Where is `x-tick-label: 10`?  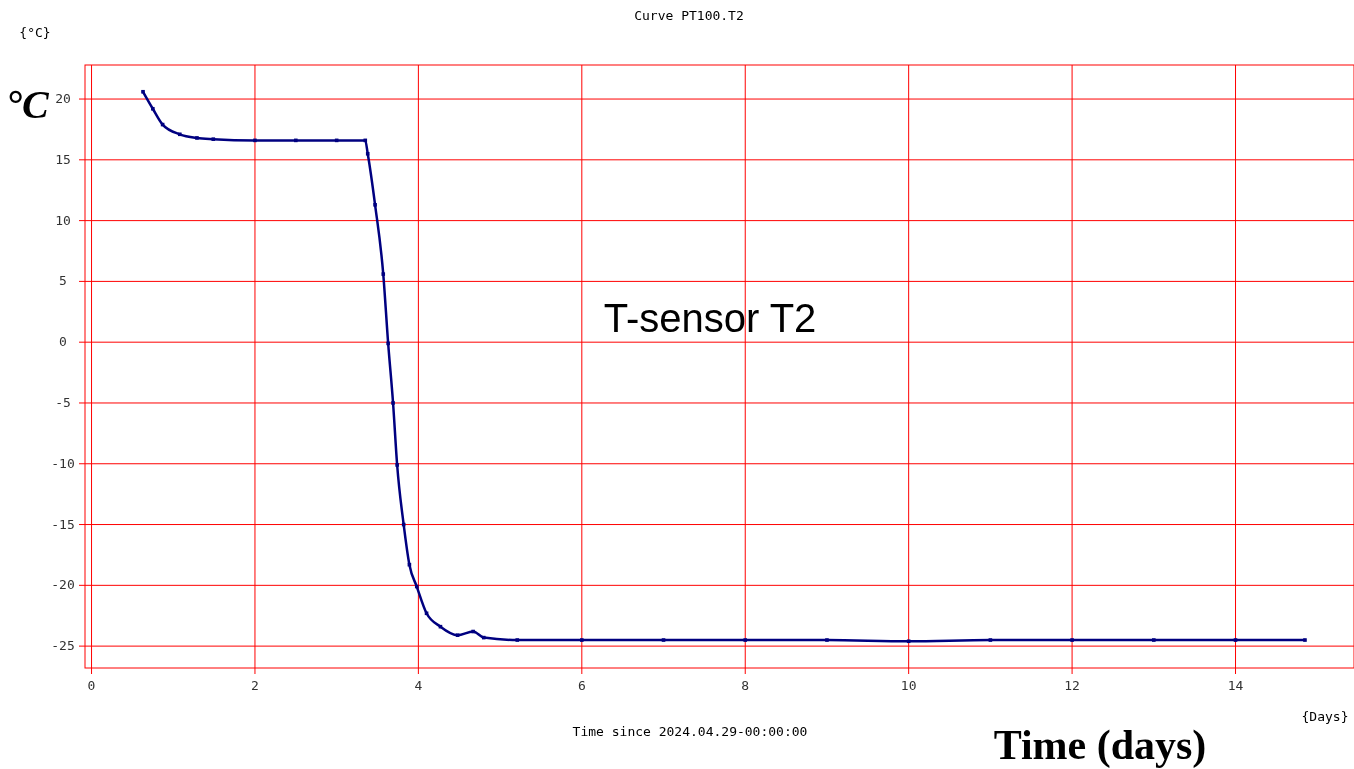 x-tick-label: 10 is located at coordinates (908, 685).